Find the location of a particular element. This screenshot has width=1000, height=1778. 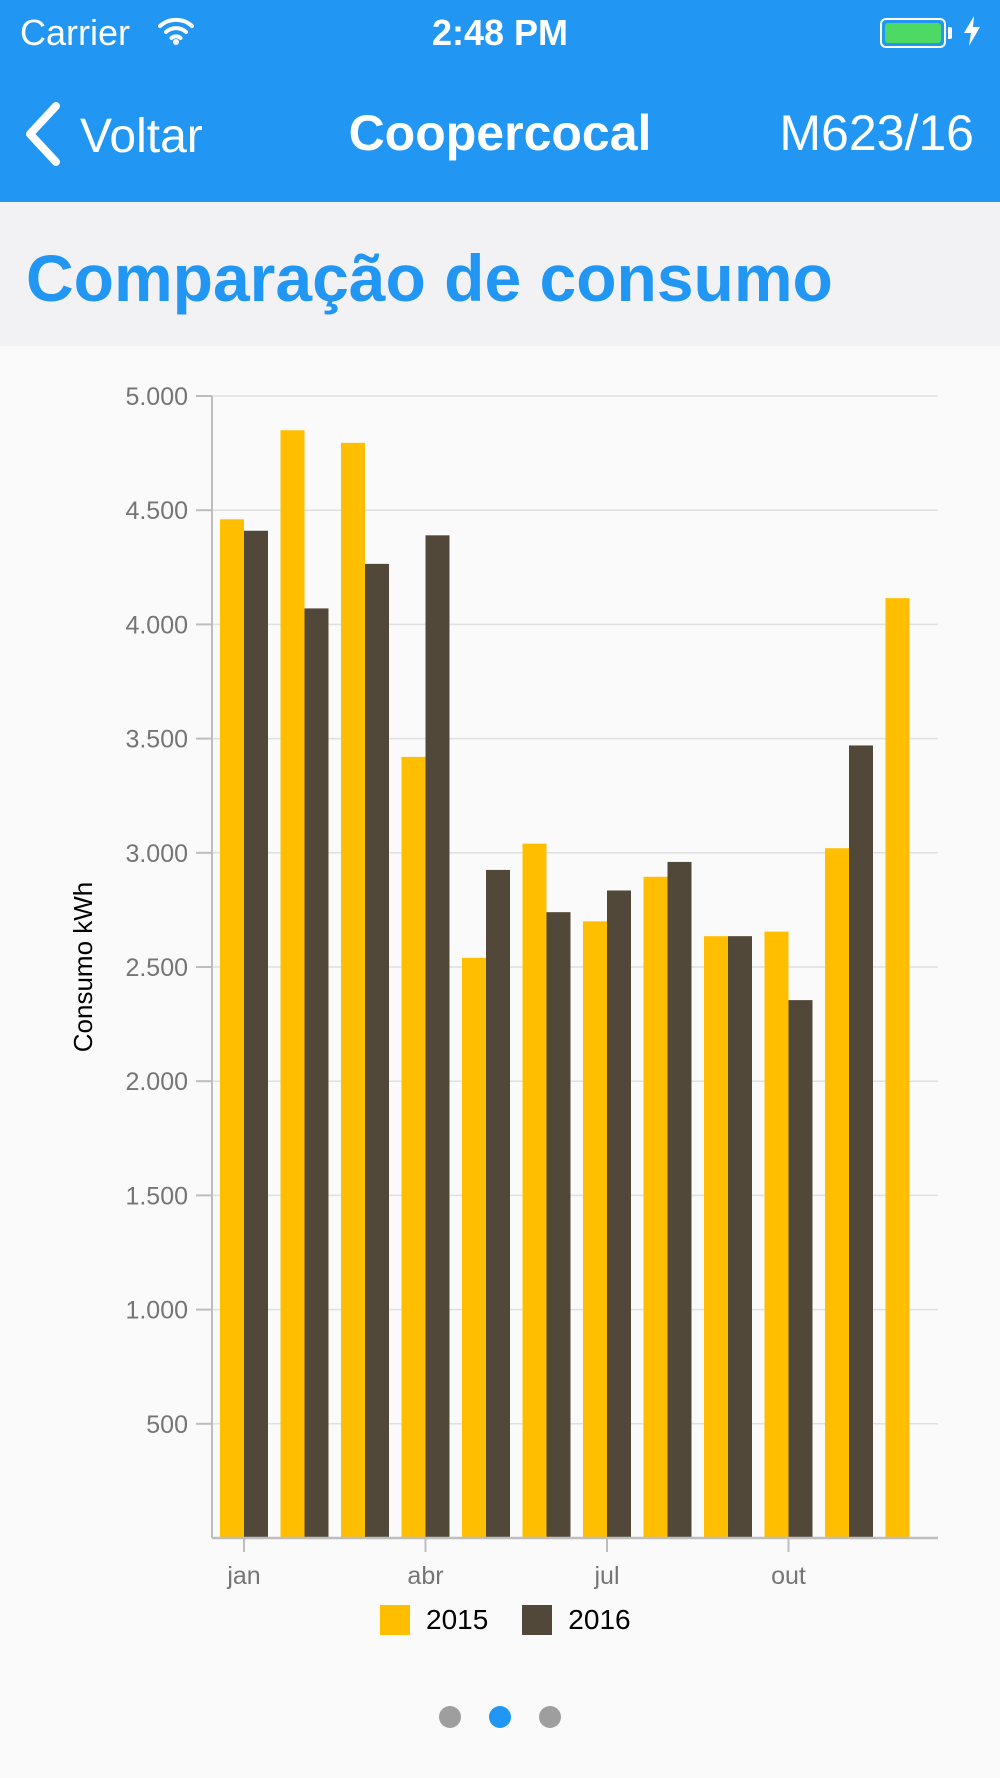

y-axis-label: Consumo kWh is located at coordinates (83, 967).